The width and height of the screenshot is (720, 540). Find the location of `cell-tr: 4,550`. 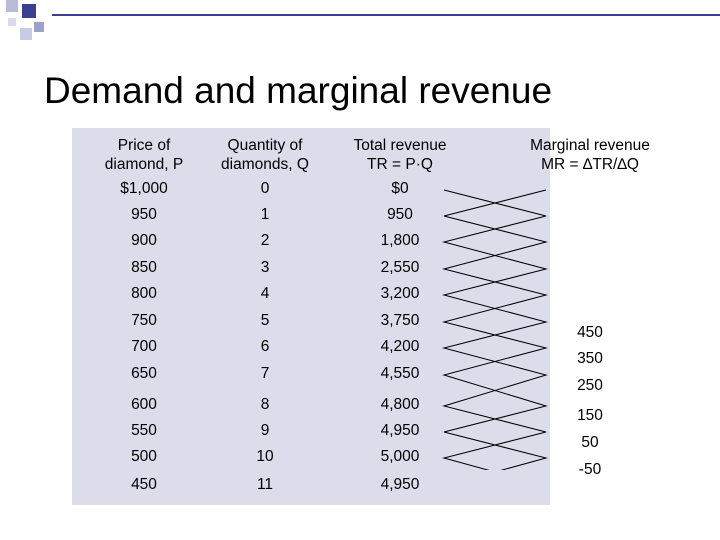

cell-tr: 4,550 is located at coordinates (400, 373).